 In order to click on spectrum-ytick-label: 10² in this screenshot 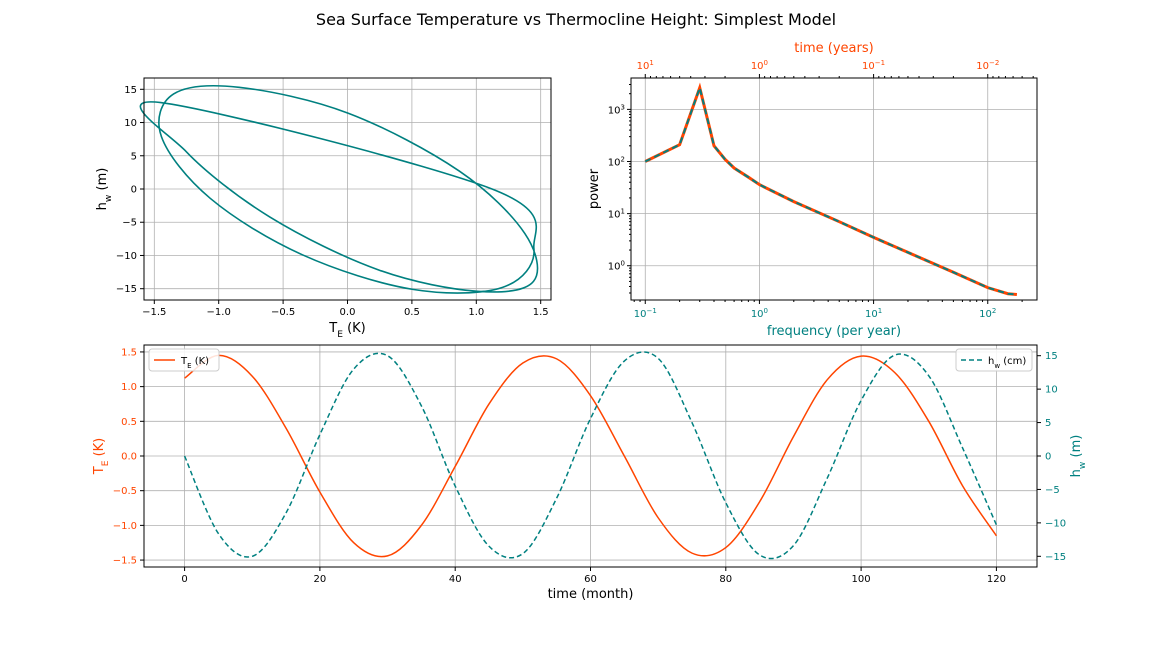, I will do `click(616, 161)`.